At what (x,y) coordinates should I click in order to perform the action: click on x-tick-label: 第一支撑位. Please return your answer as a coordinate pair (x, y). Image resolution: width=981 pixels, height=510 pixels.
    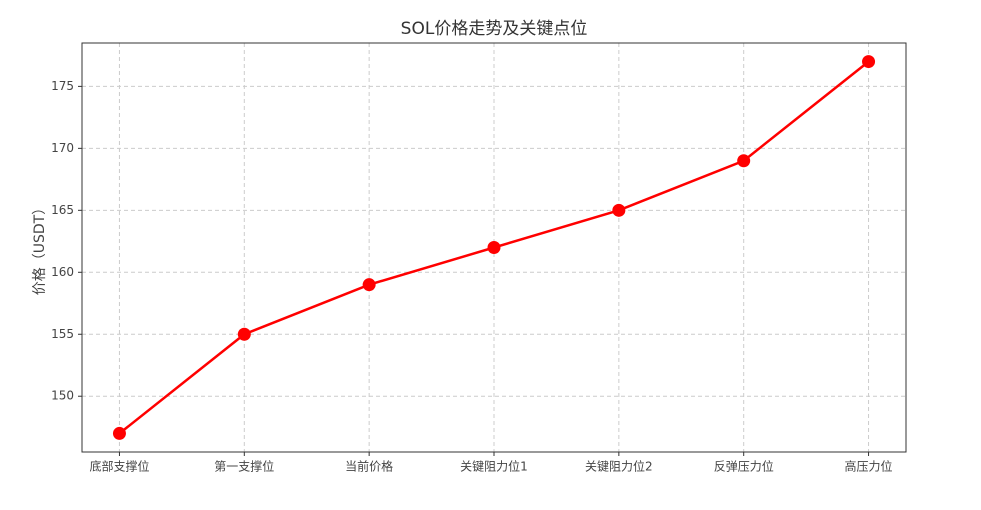
    Looking at the image, I should click on (244, 466).